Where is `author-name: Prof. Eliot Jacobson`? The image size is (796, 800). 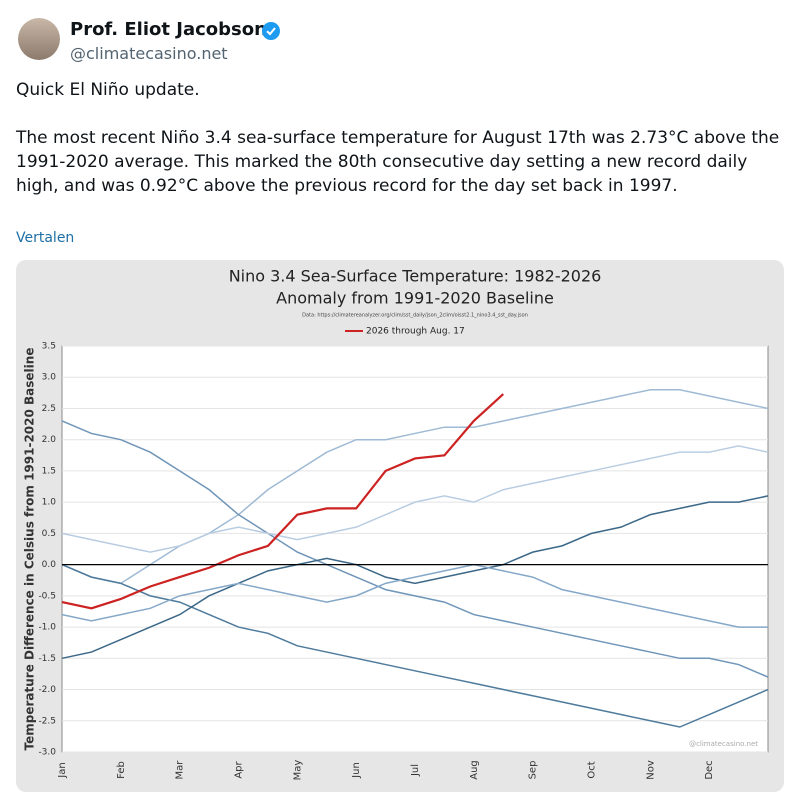 author-name: Prof. Eliot Jacobson is located at coordinates (168, 29).